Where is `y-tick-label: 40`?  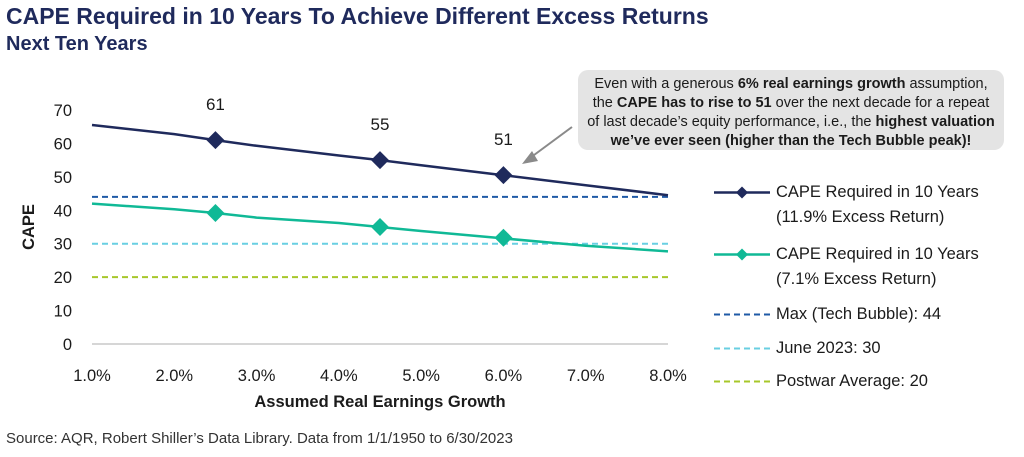
y-tick-label: 40 is located at coordinates (63, 211).